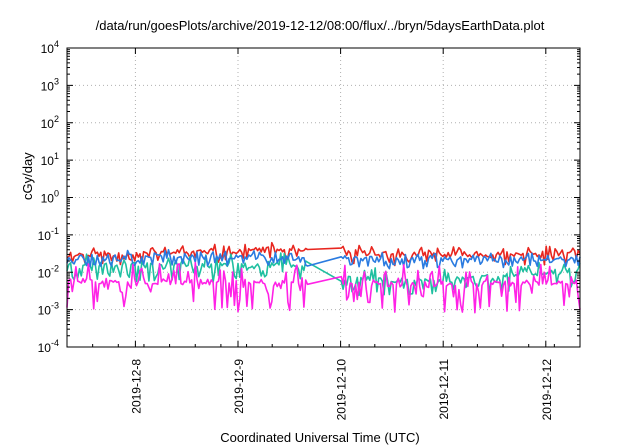 Image resolution: width=640 pixels, height=448 pixels. I want to click on x-tick-label: 2019-12-9, so click(239, 386).